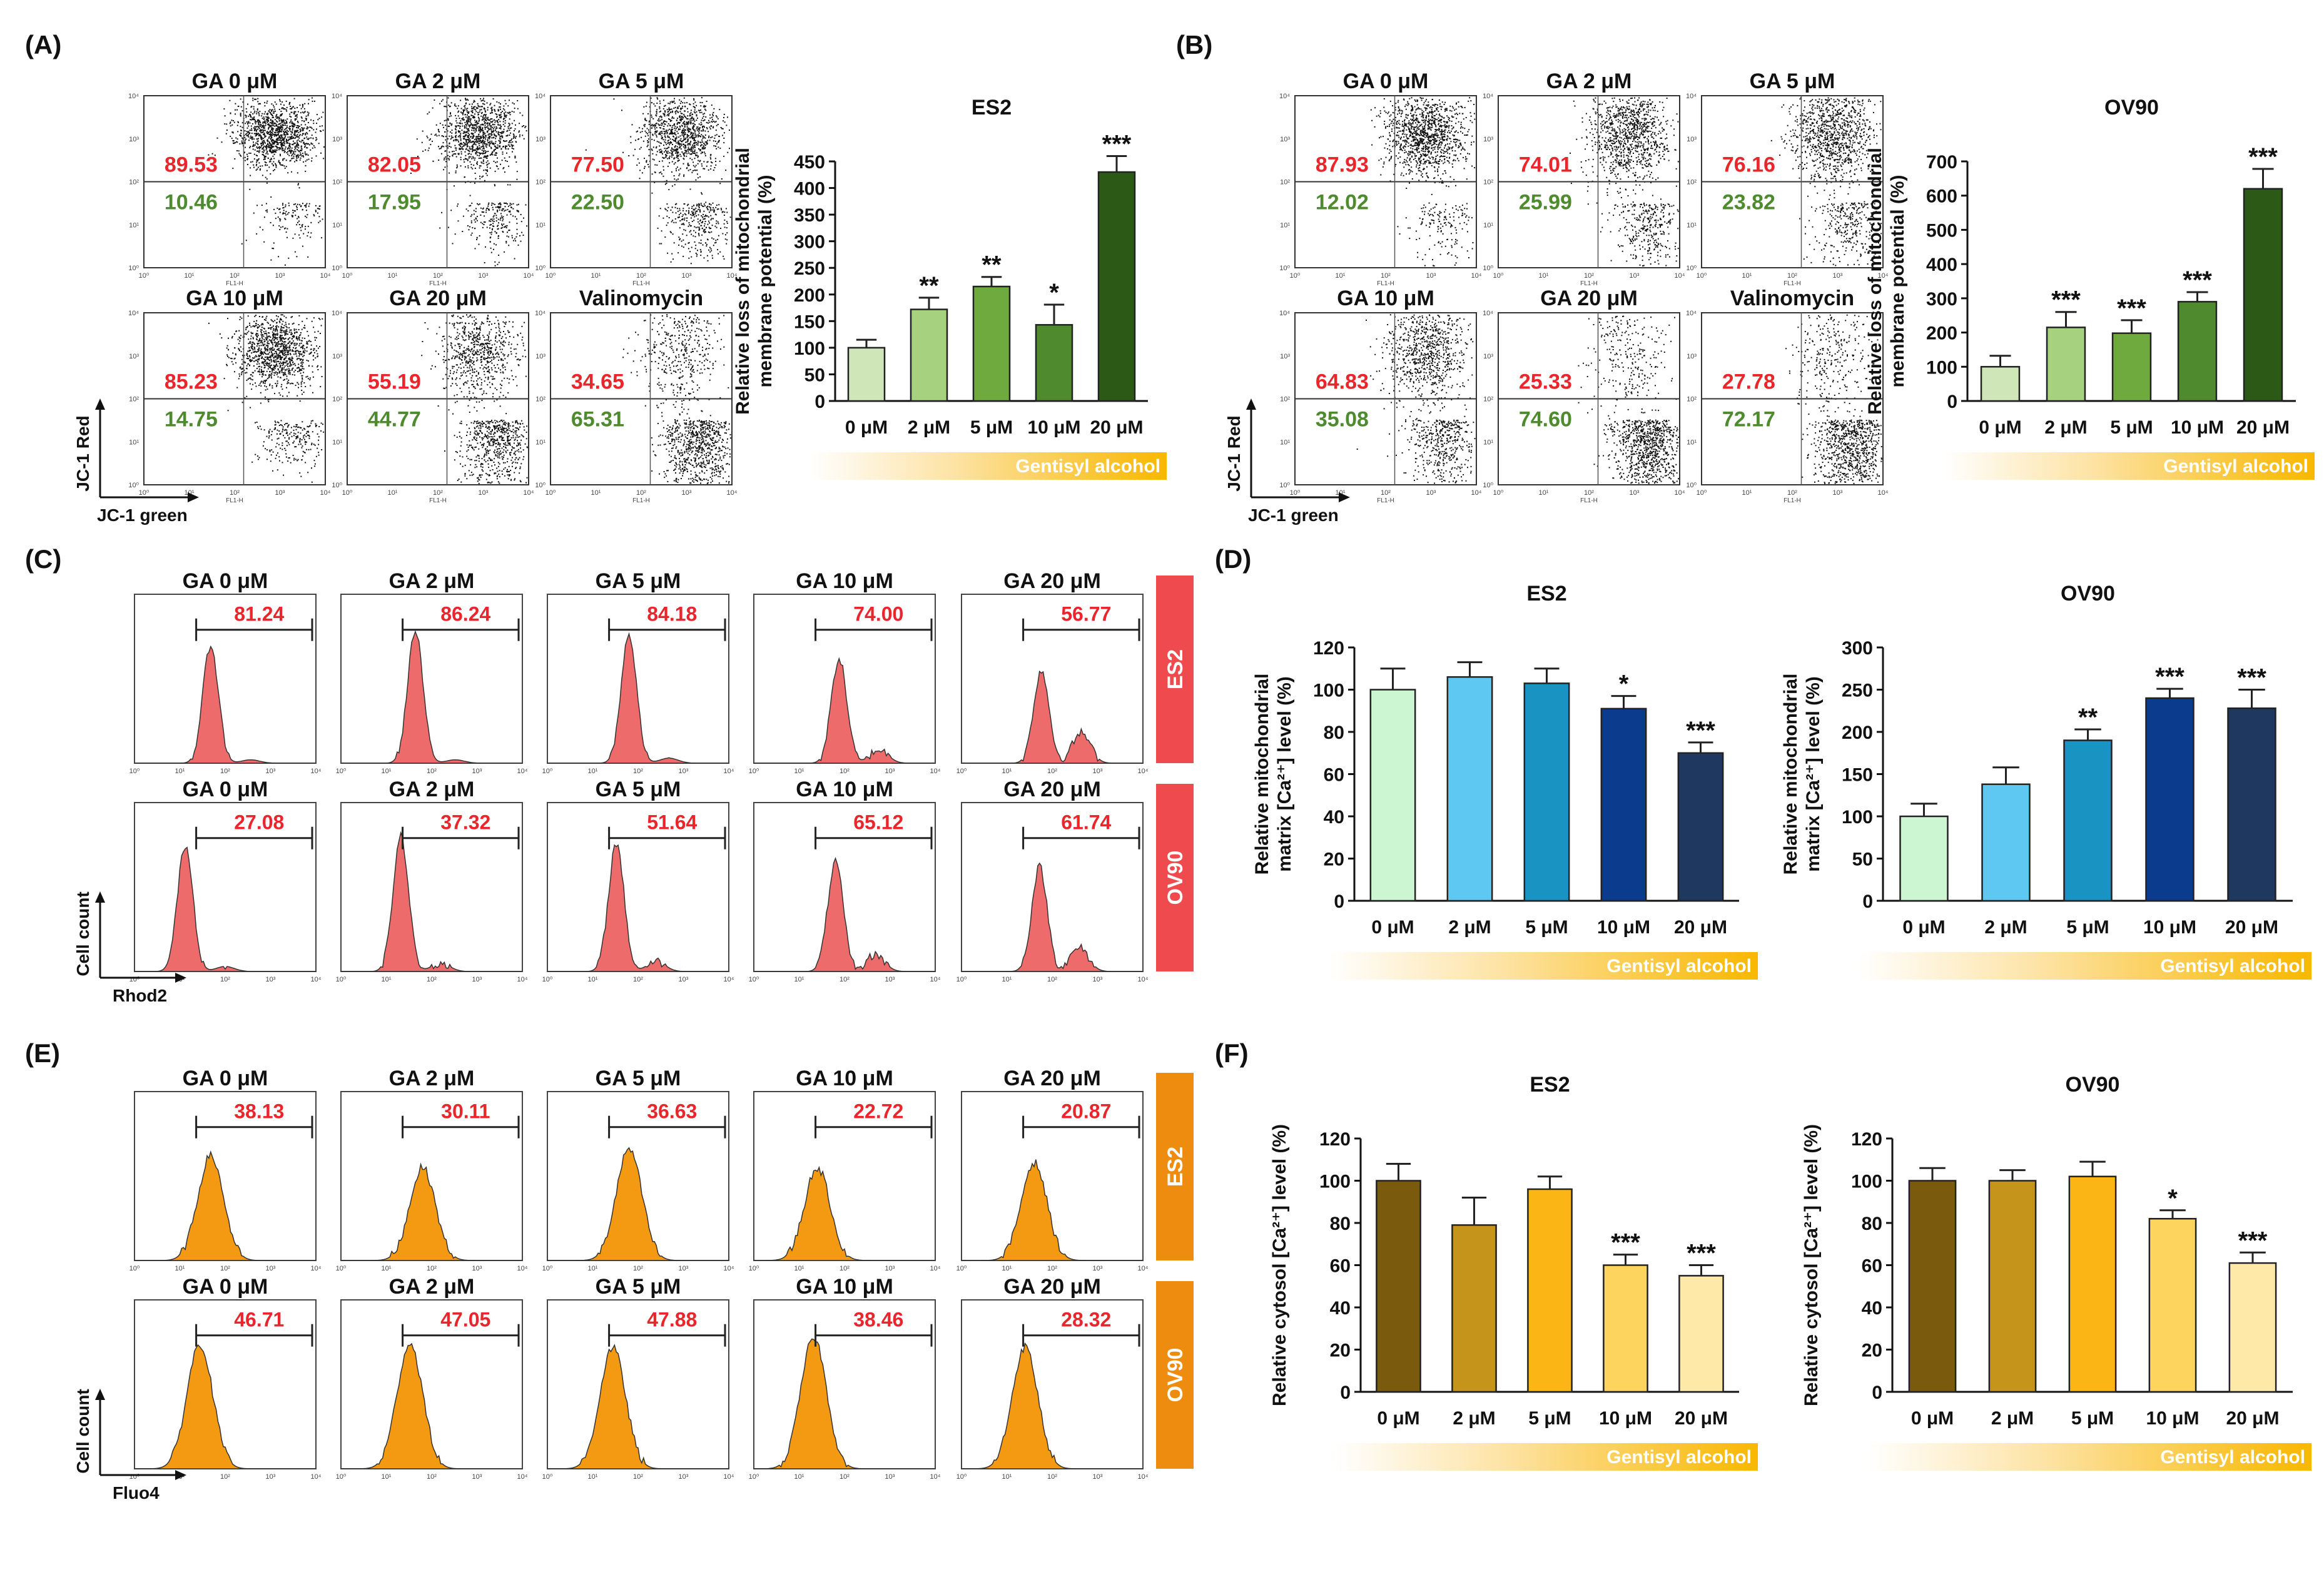 The image size is (2324, 1577). What do you see at coordinates (1279, 1265) in the screenshot?
I see `y-axis-label: Relative cytosol [Ca²⁺] level (%)` at bounding box center [1279, 1265].